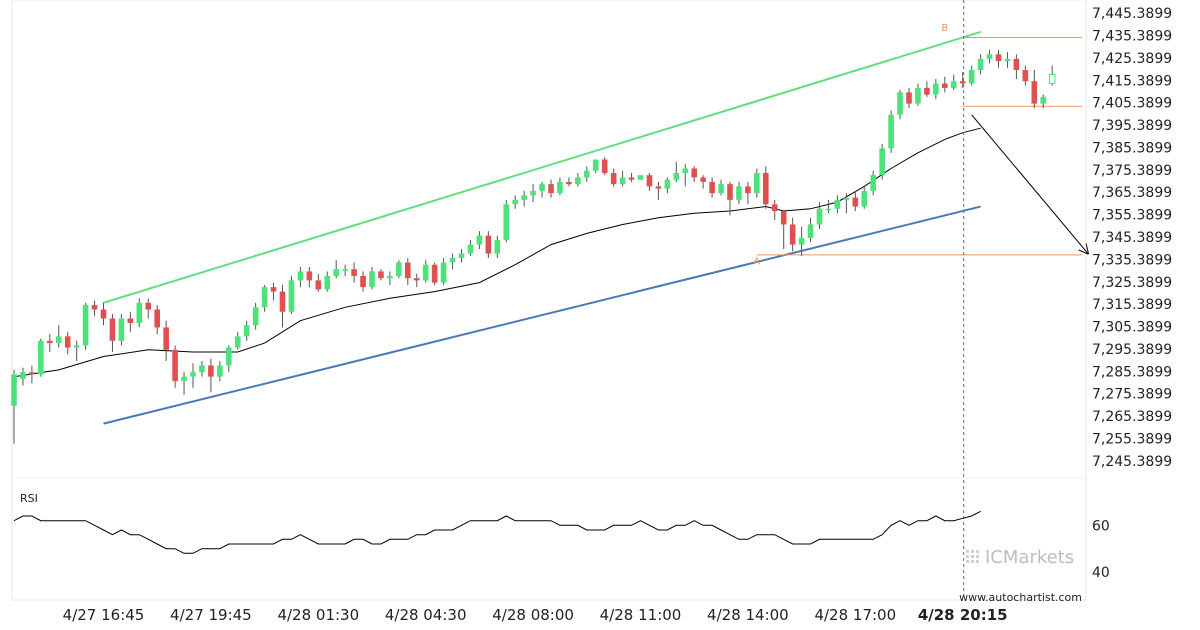  I want to click on y-tick-label: 7,435.3899, so click(1132, 37).